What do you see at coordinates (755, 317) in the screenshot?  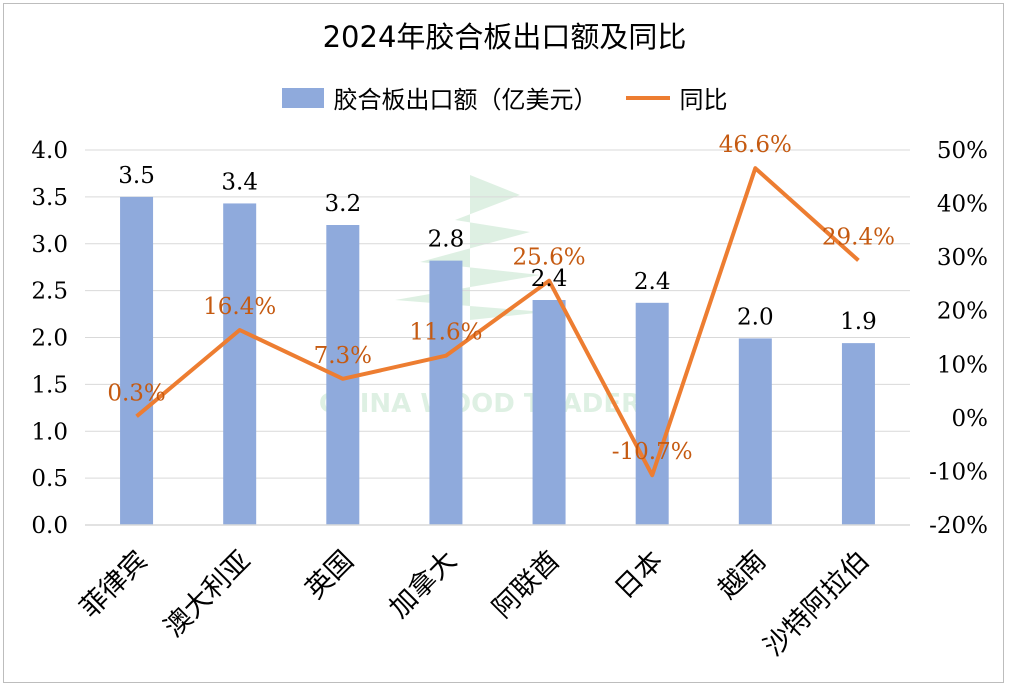 I see `bar-value-label: 2.0` at bounding box center [755, 317].